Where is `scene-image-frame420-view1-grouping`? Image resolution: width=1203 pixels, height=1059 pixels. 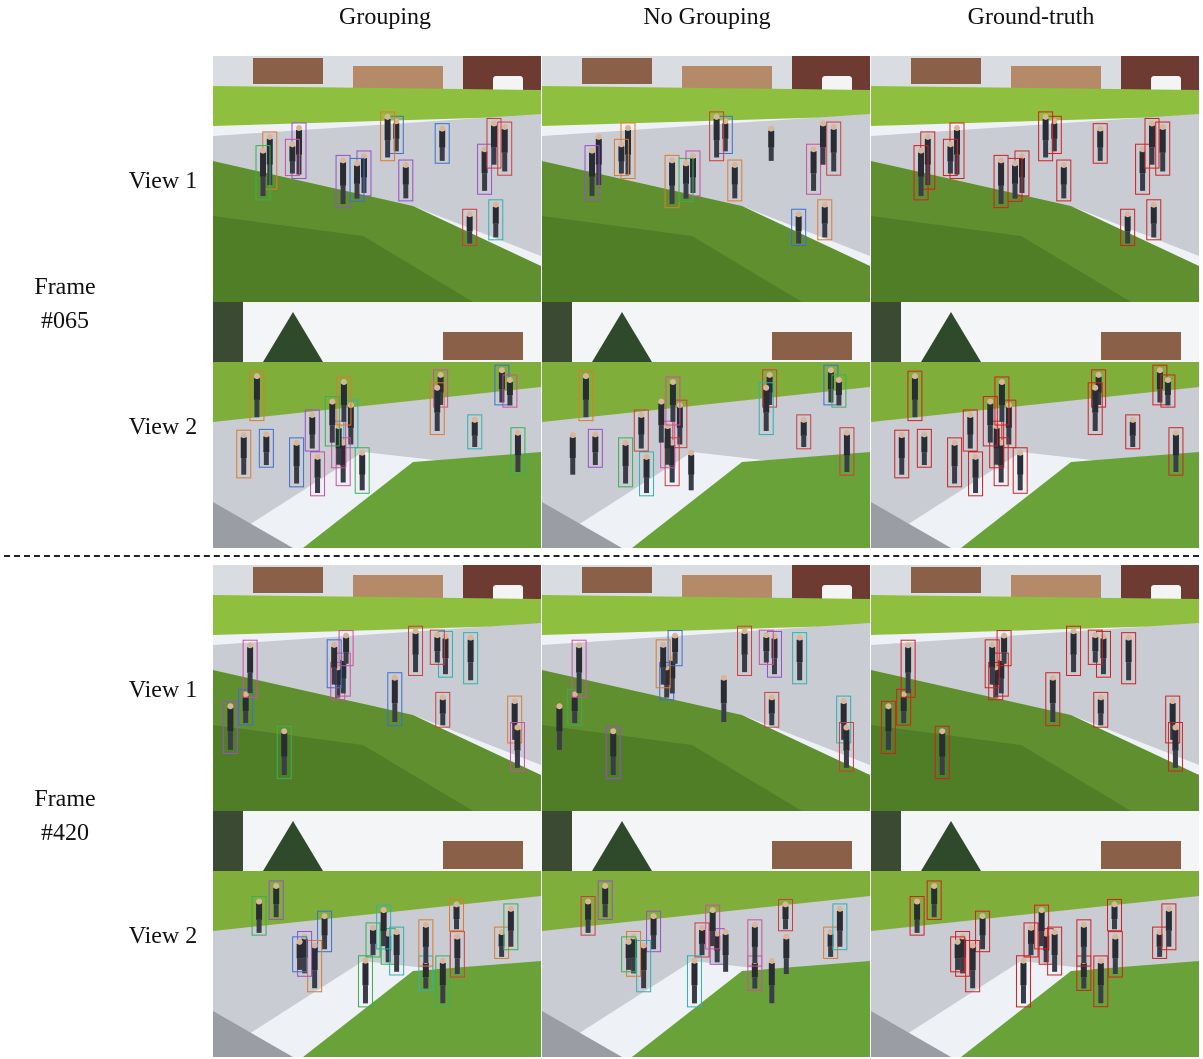
scene-image-frame420-view1-grouping is located at coordinates (377, 688).